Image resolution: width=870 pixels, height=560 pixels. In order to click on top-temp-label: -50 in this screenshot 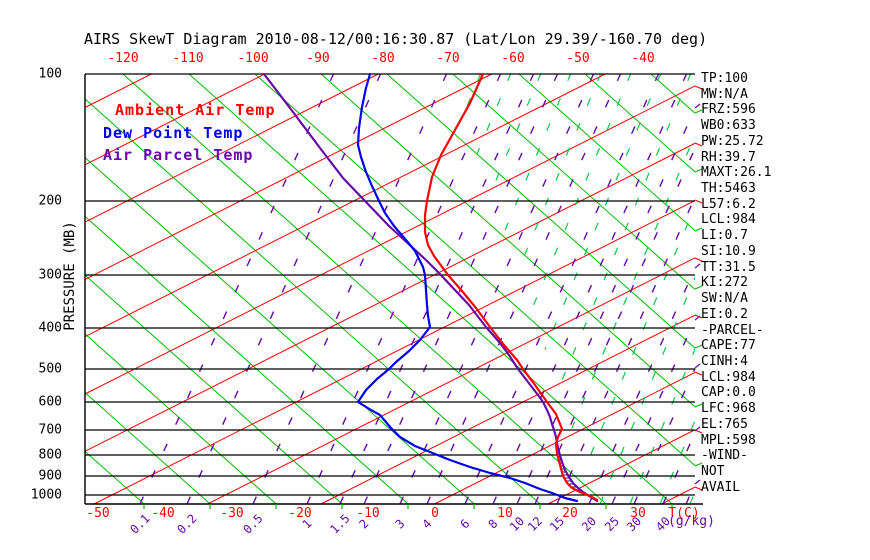, I will do `click(578, 58)`.